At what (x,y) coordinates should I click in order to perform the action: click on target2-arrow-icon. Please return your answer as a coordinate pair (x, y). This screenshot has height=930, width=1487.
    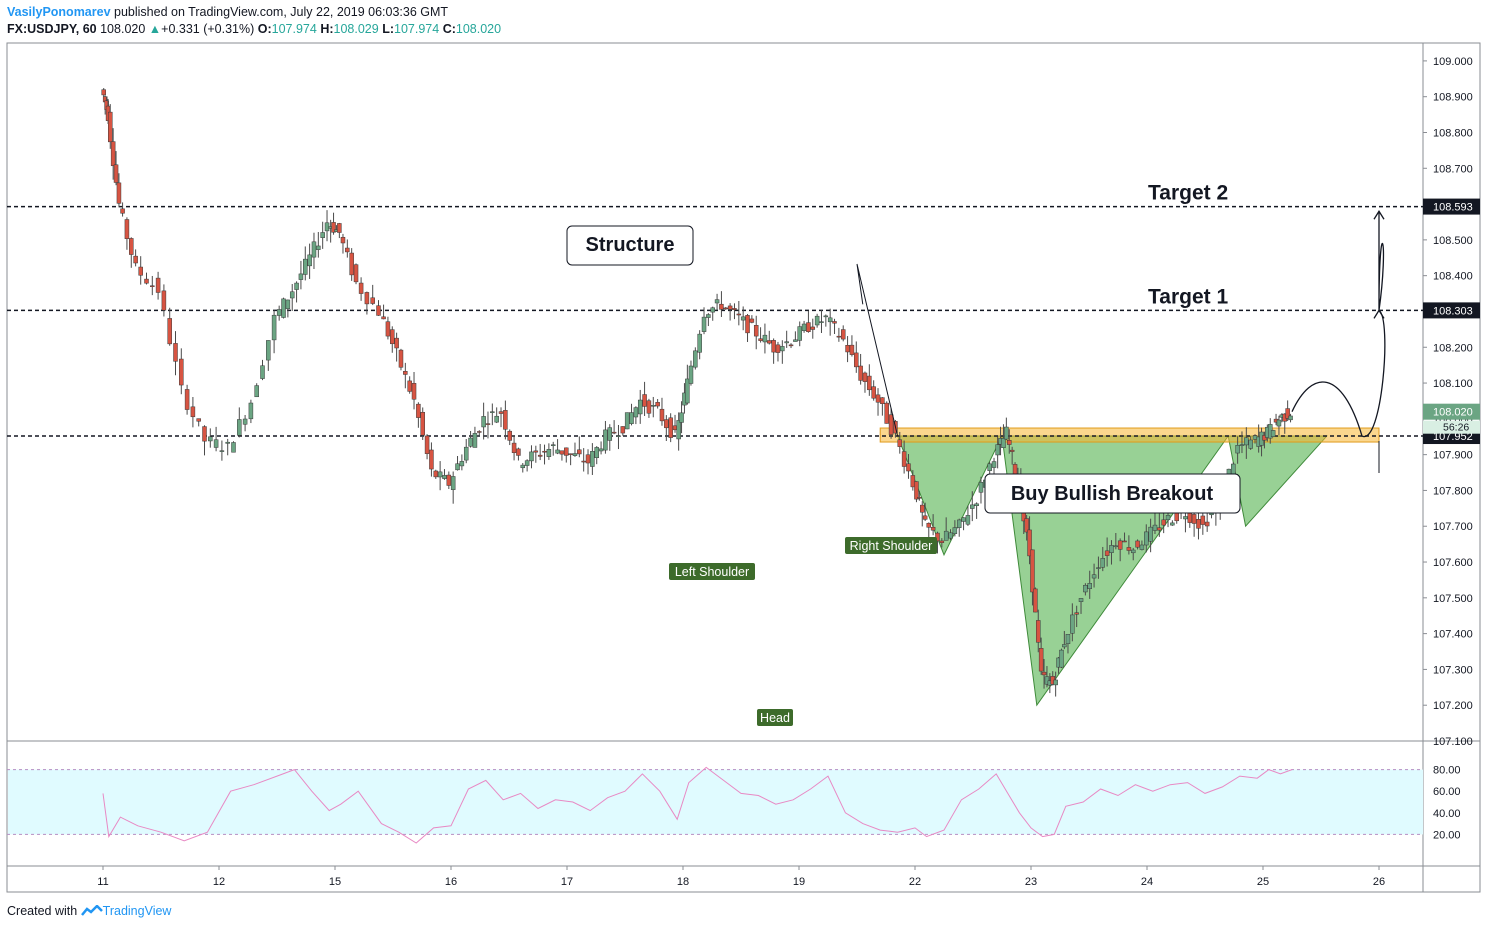
    Looking at the image, I should click on (1379, 215).